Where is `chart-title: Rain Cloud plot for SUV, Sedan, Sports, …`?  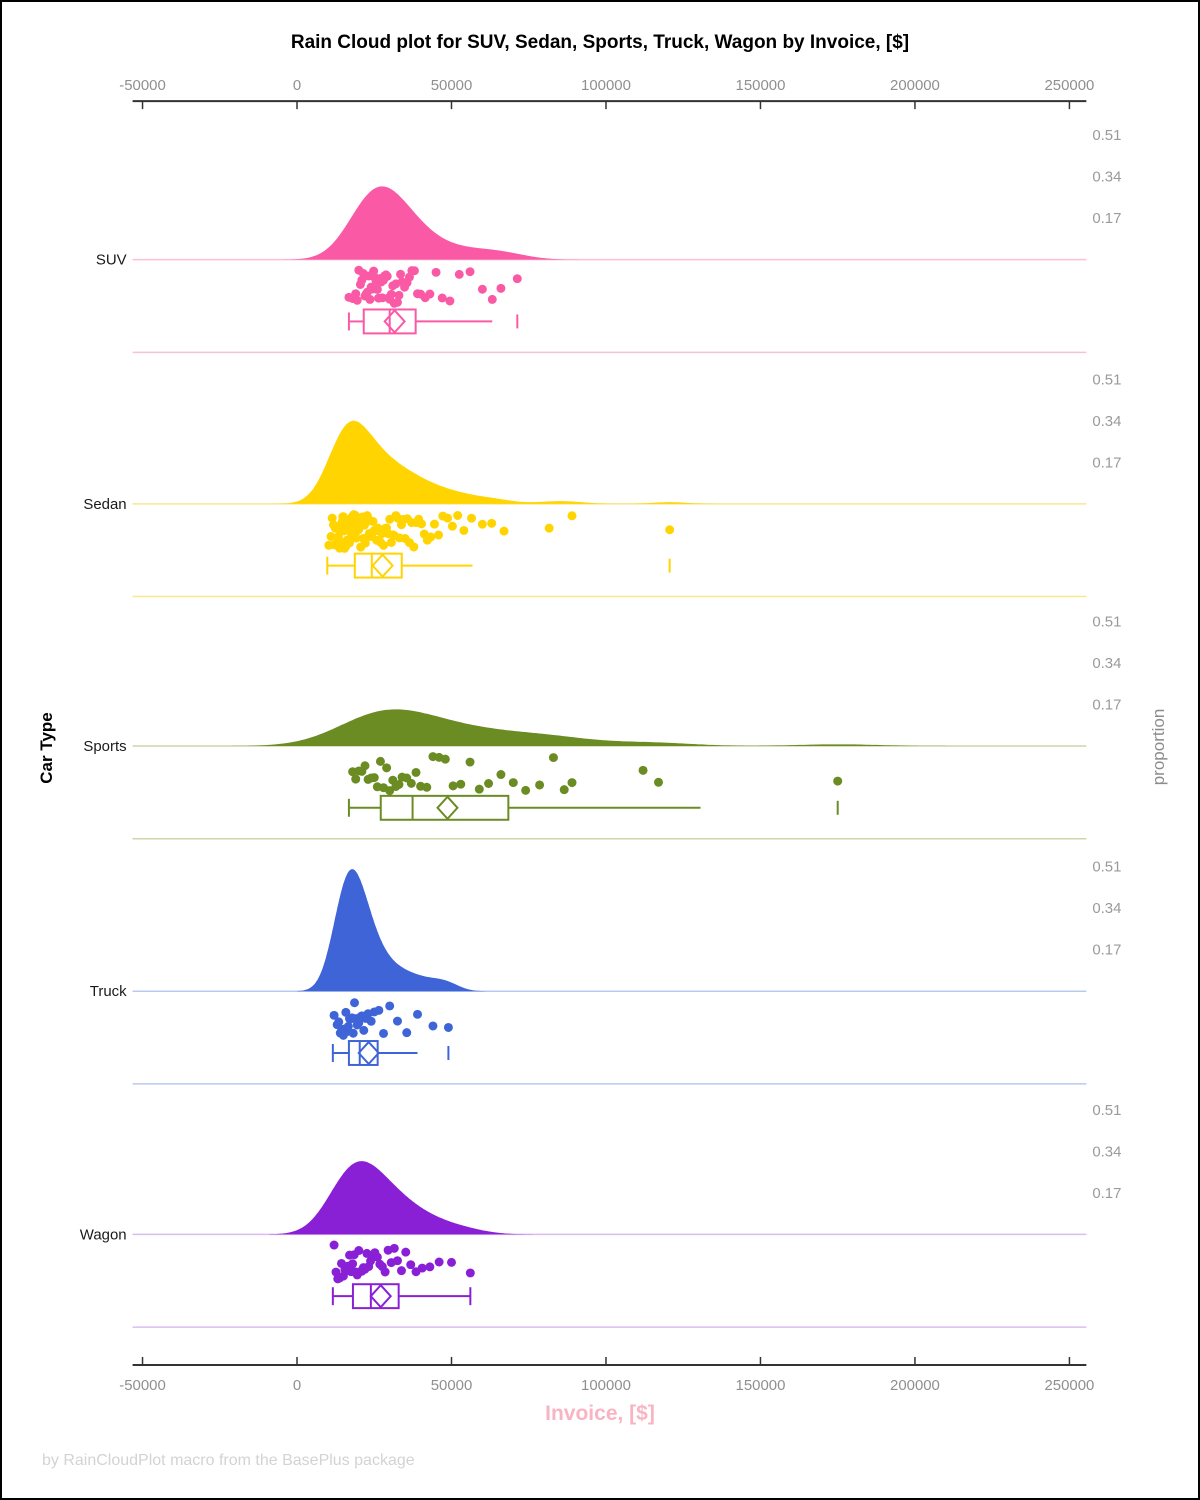
chart-title: Rain Cloud plot for SUV, Sedan, Sports, … is located at coordinates (600, 42).